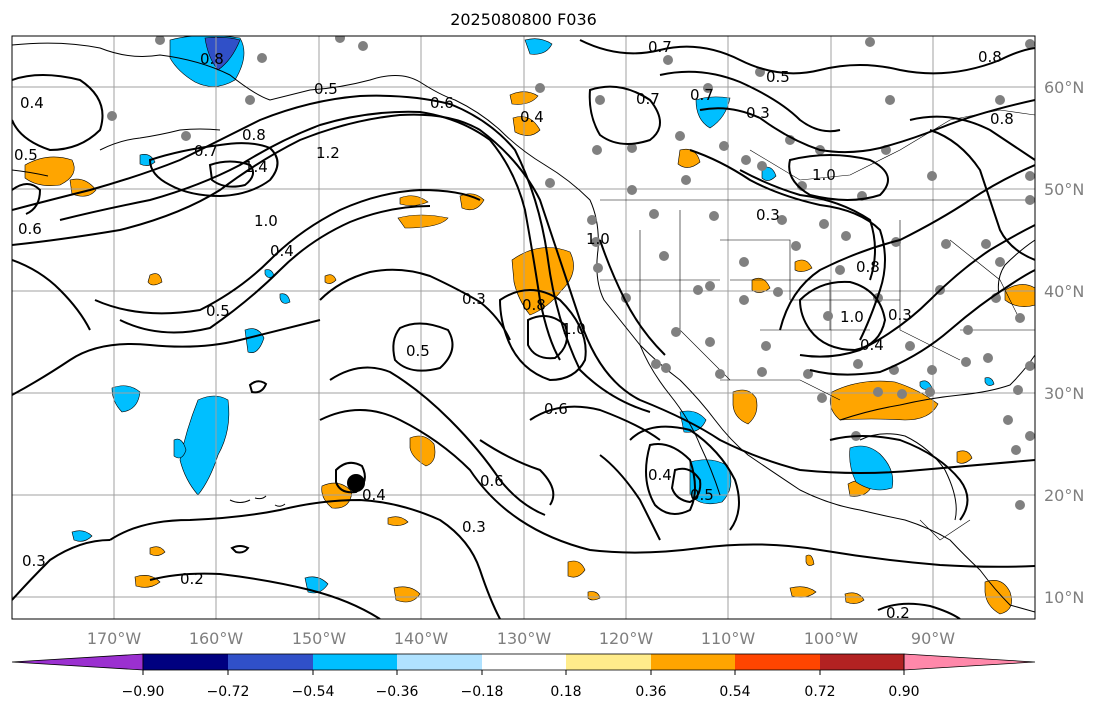 Image resolution: width=1105 pixels, height=712 pixels. I want to click on colorbar-tick-label: −0.54, so click(313, 692).